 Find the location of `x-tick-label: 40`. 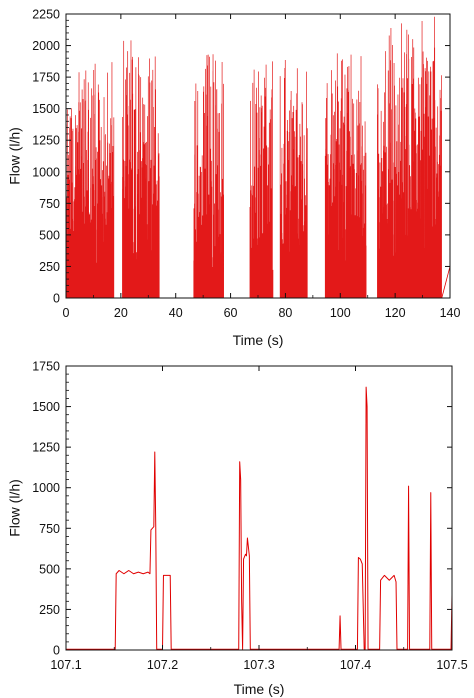

x-tick-label: 40 is located at coordinates (176, 313).